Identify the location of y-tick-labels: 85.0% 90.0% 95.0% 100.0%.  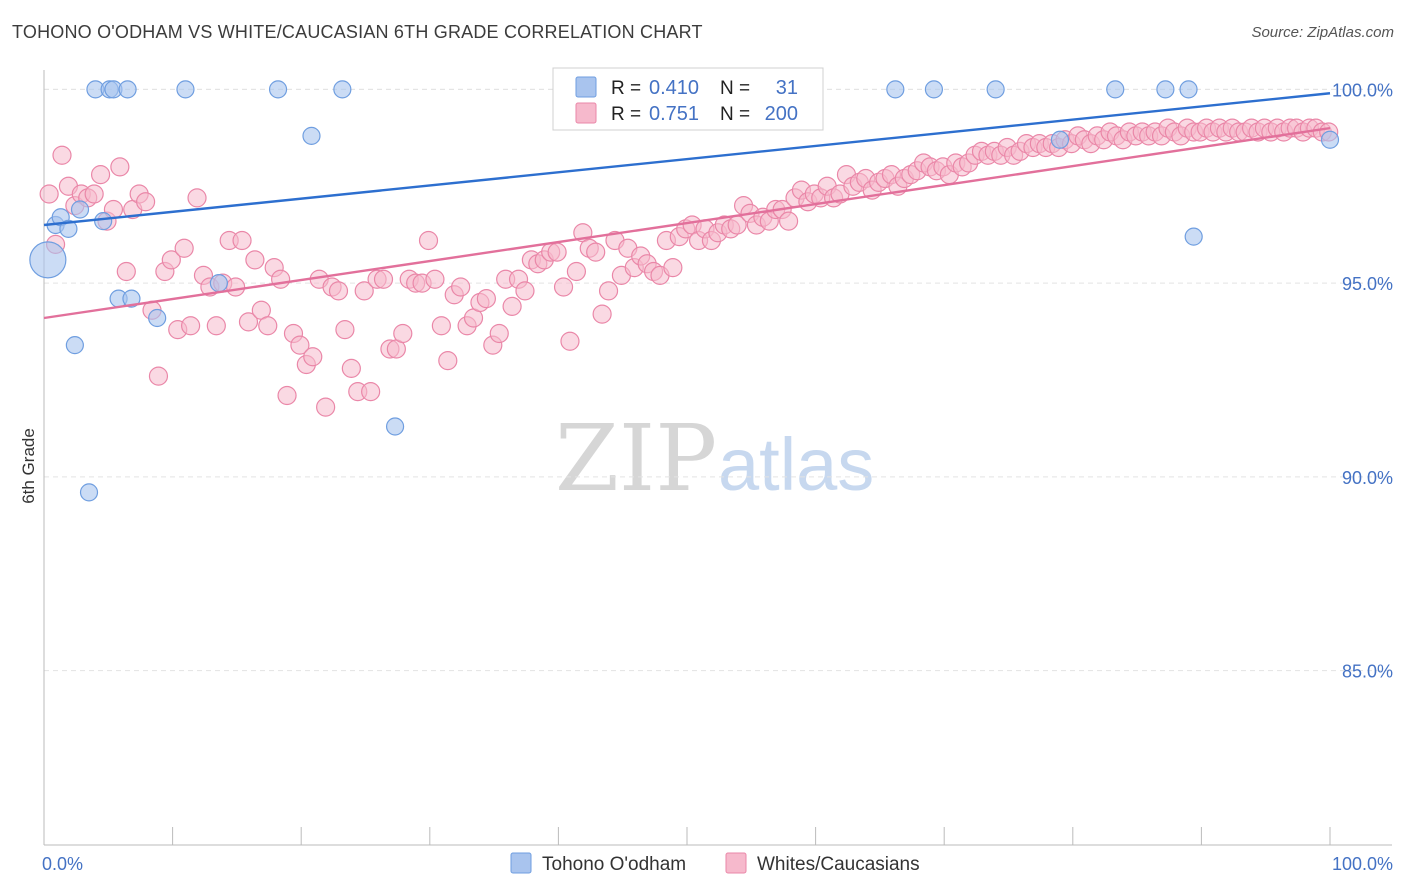
(1362, 380).